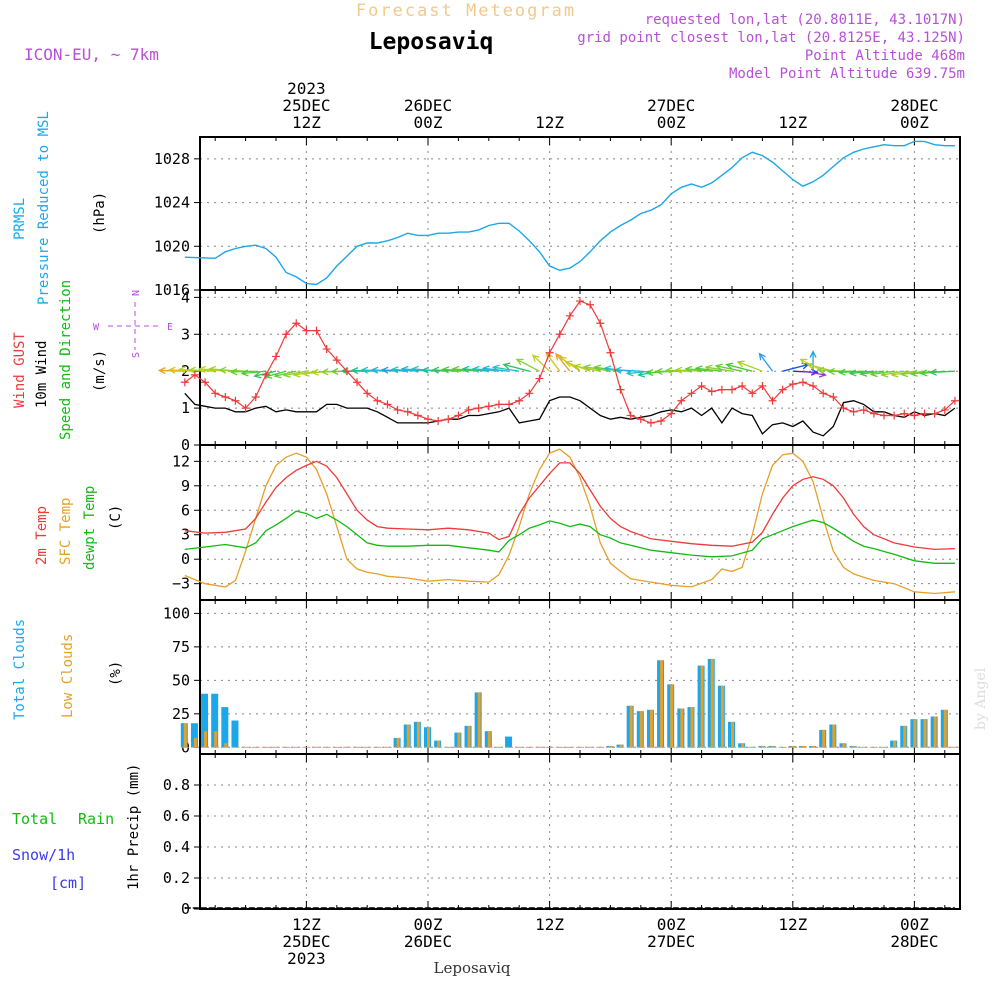 The image size is (1000, 1000). I want to click on temp-label-2m: 2m Temp, so click(42, 535).